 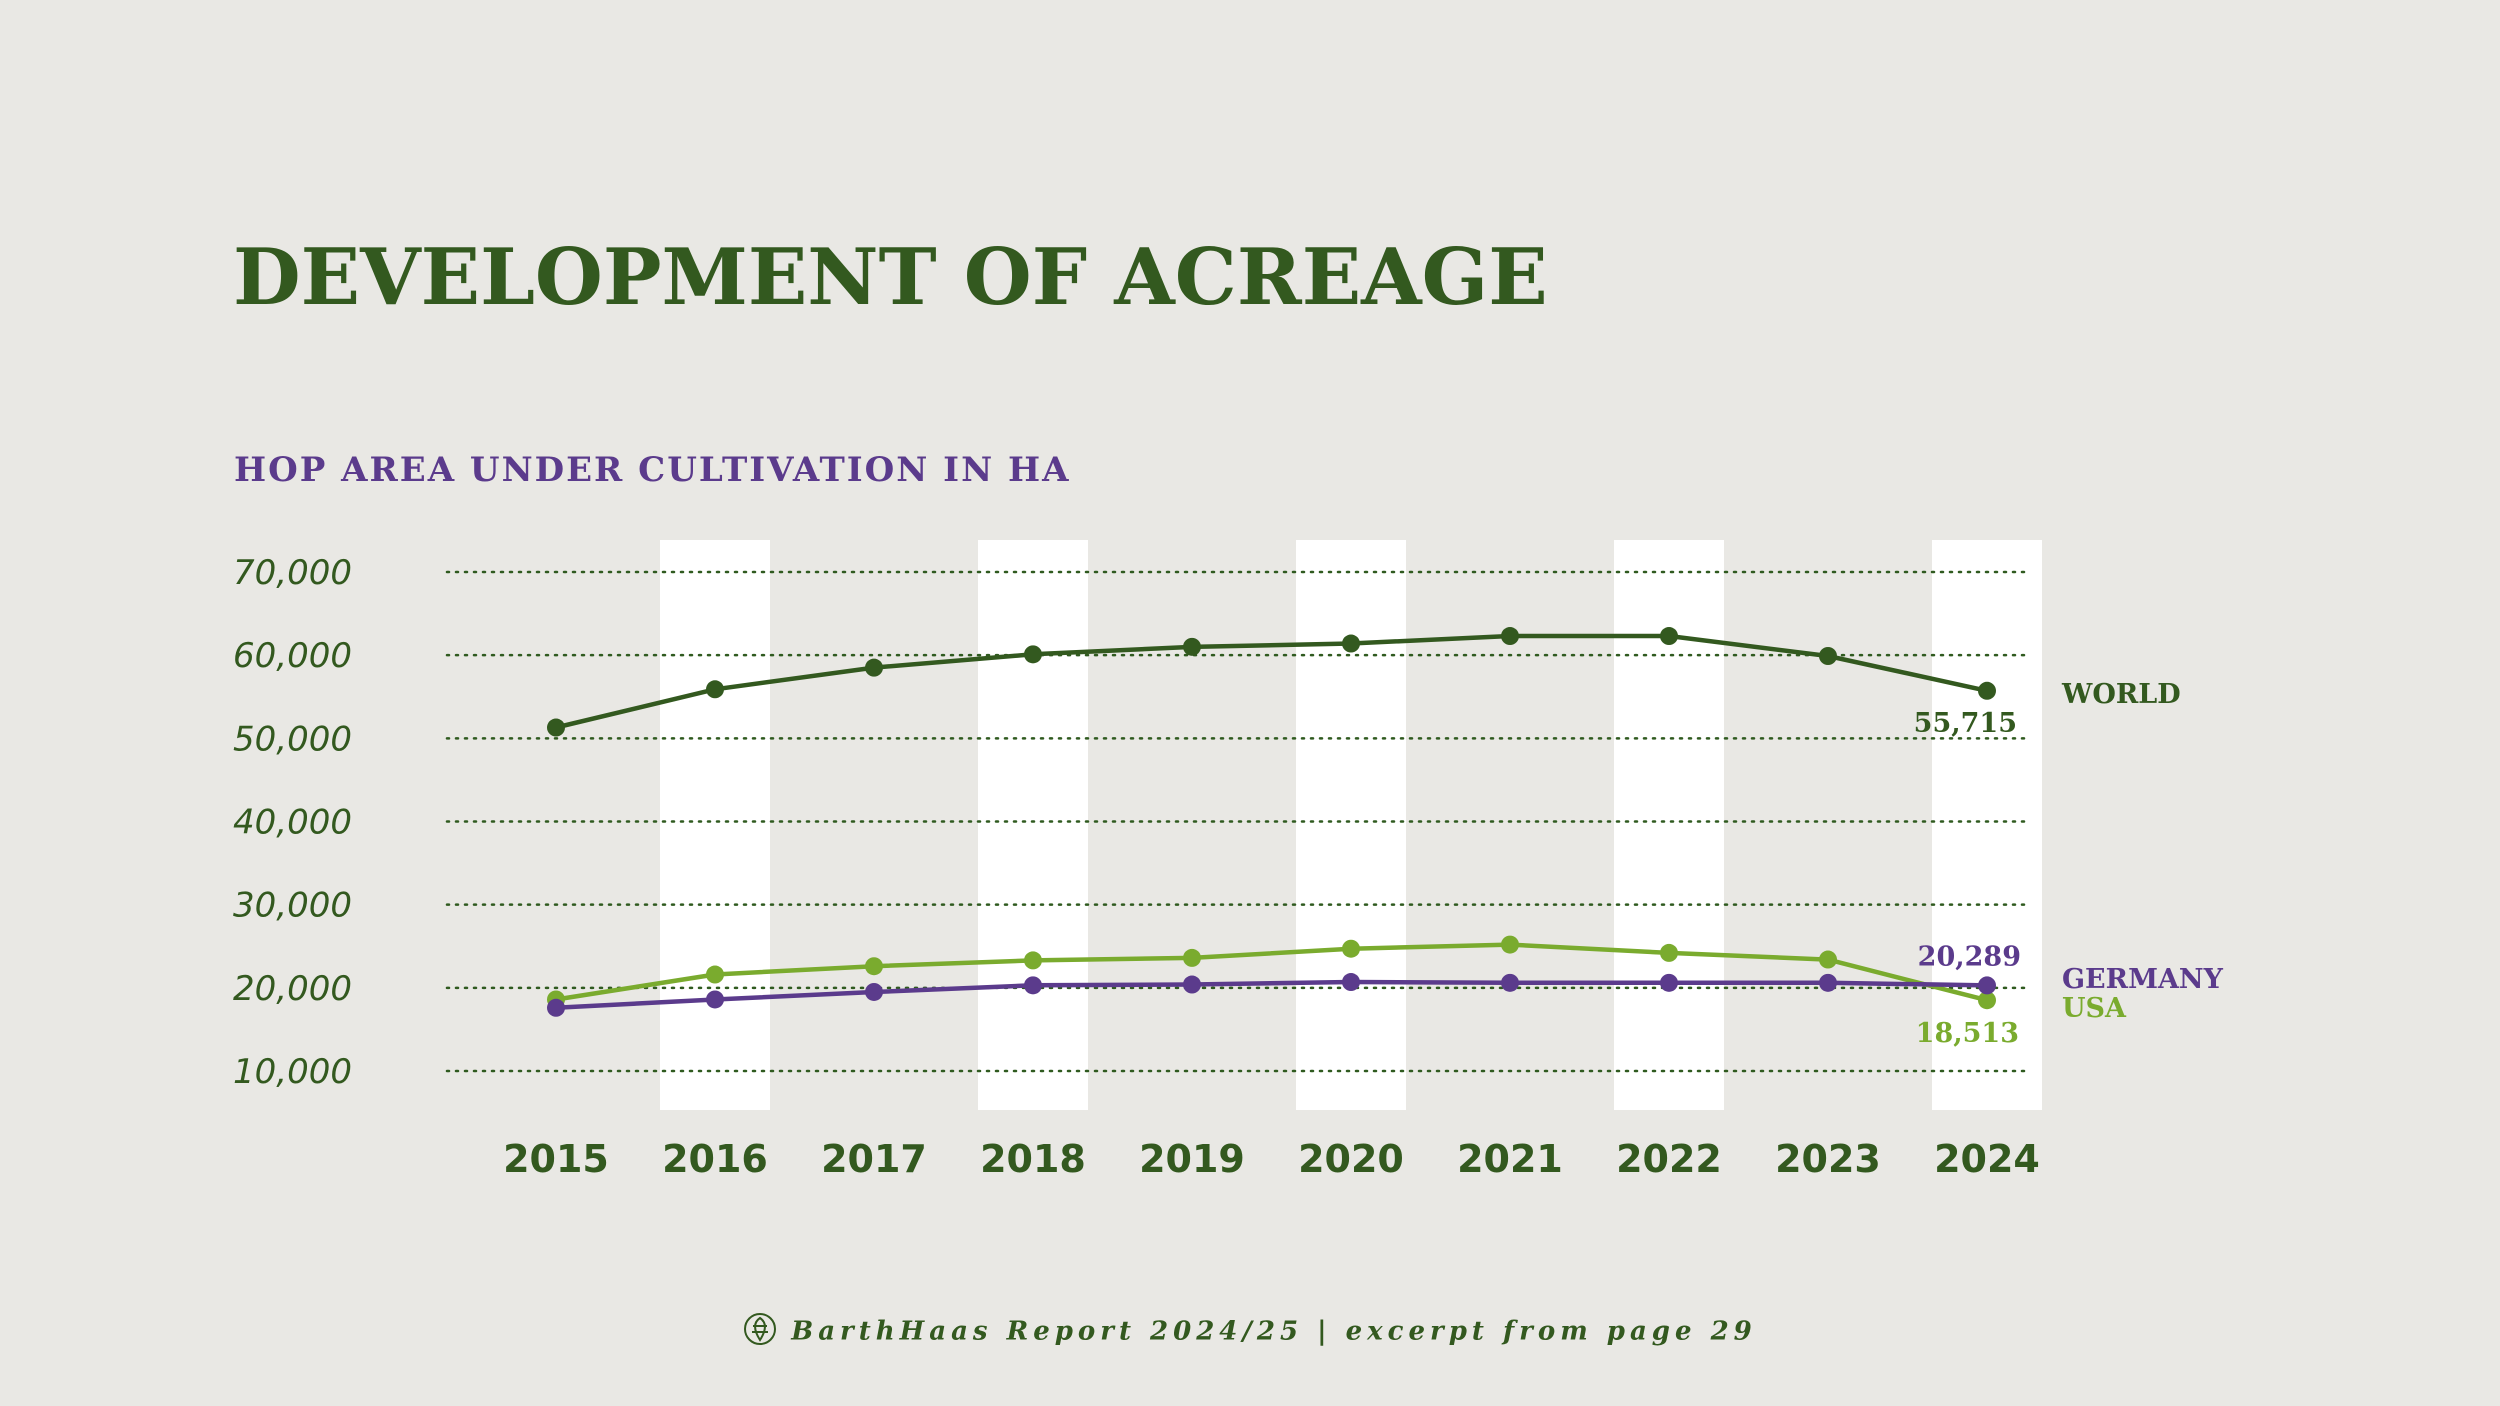 What do you see at coordinates (1351, 1159) in the screenshot?
I see `x-tick-label: 2020` at bounding box center [1351, 1159].